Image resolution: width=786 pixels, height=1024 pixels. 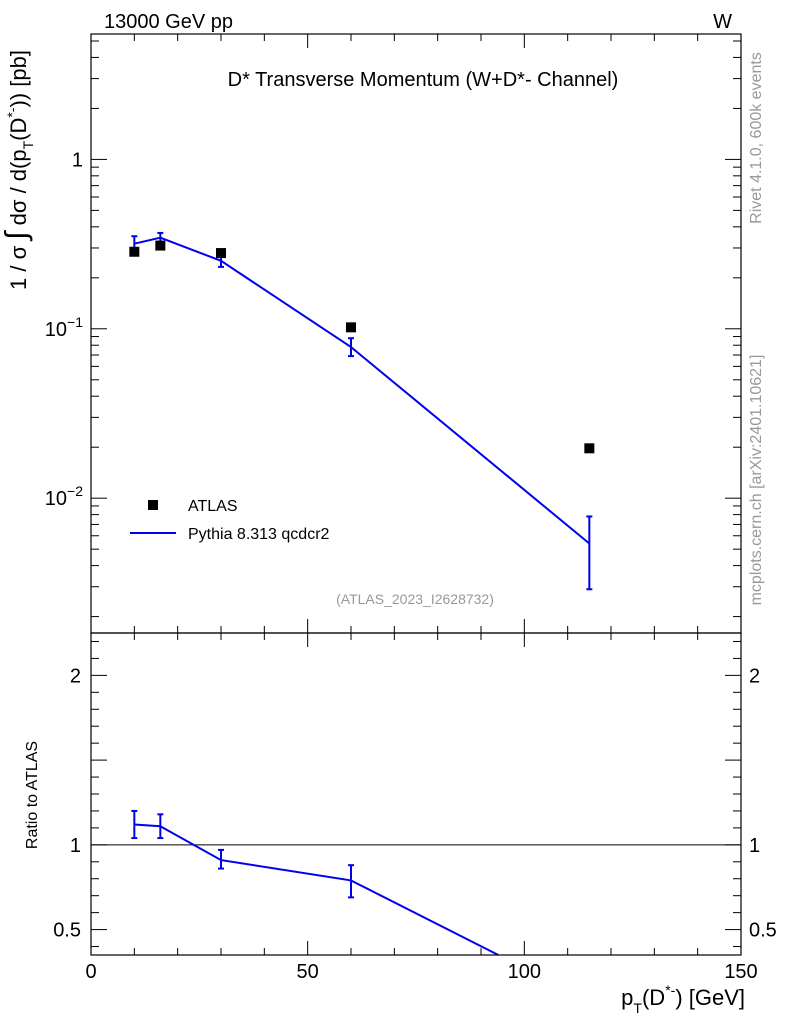 I want to click on legend: ATLAS Pythia 8.313 qcdcr2, so click(x=230, y=520).